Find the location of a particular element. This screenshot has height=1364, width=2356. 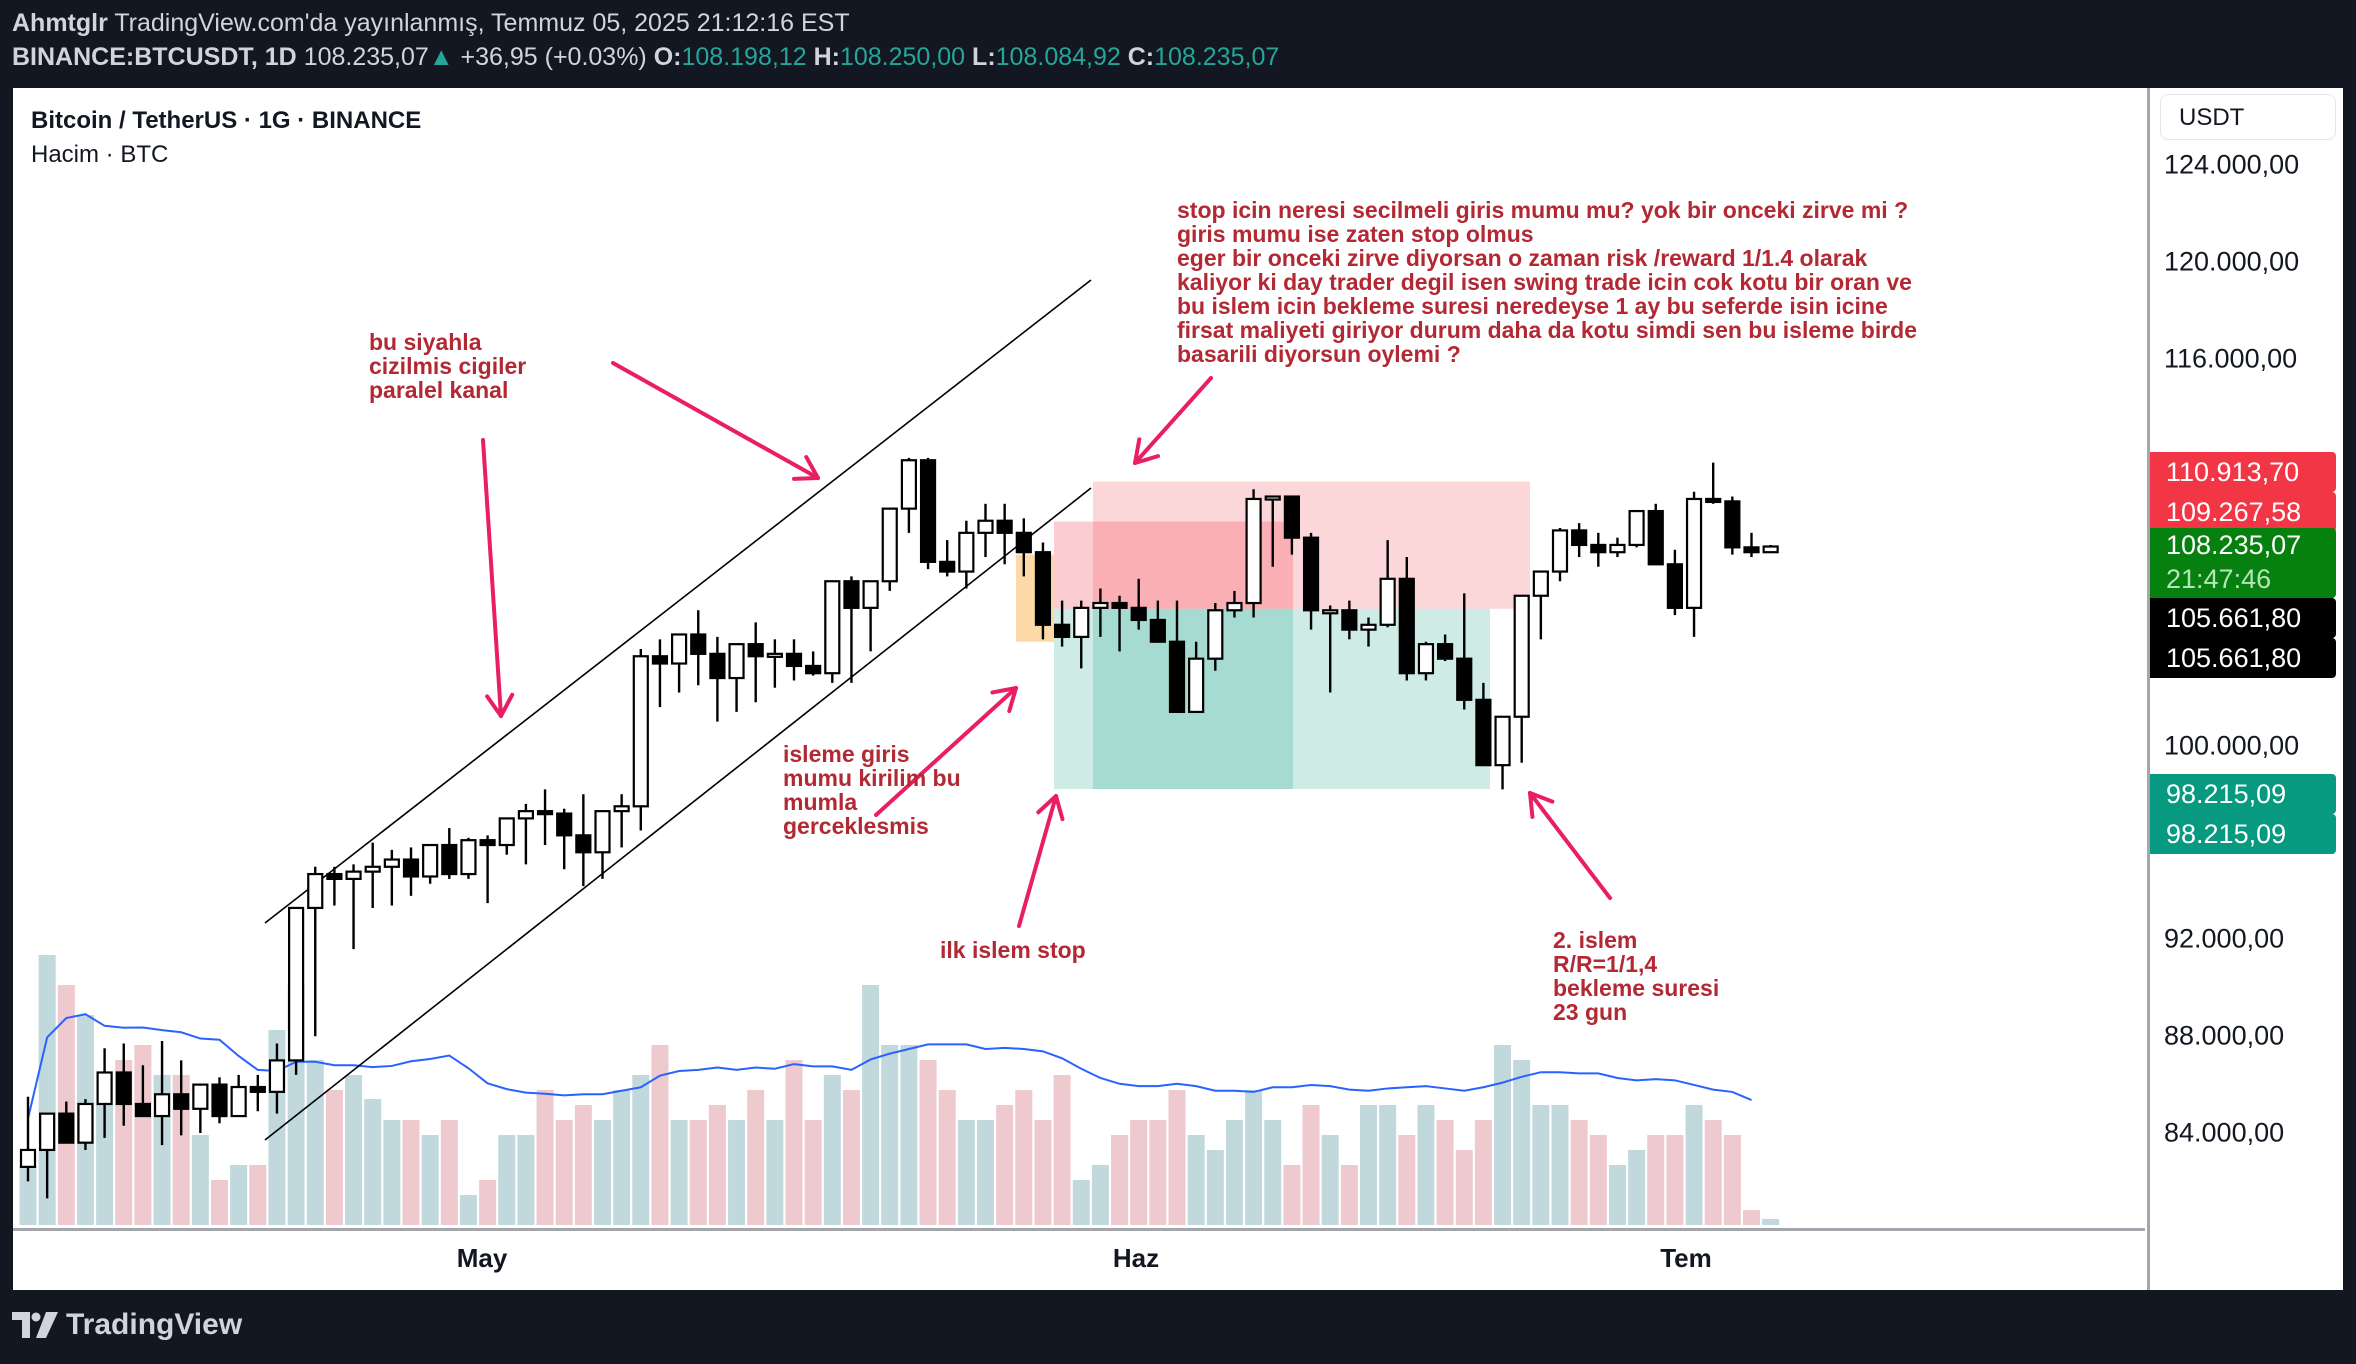

price-tick: 92.000,00 is located at coordinates (2224, 938).